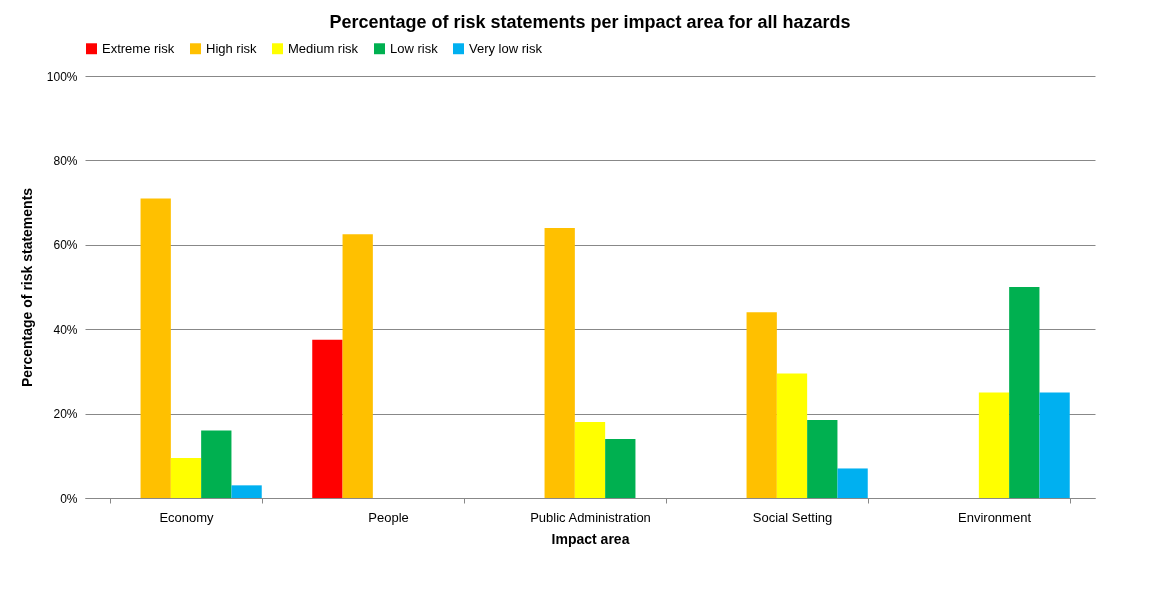  I want to click on y-tick-label: 80%, so click(65, 160).